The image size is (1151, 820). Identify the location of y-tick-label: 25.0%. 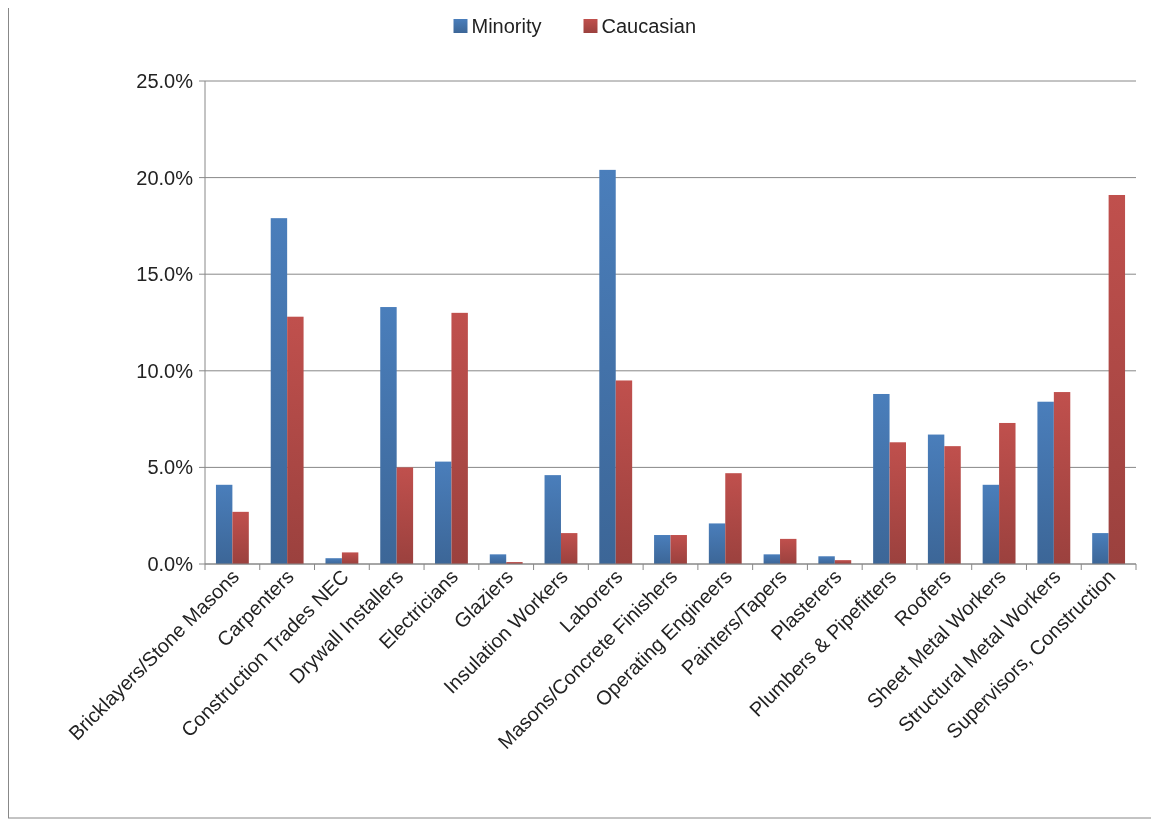
(165, 81).